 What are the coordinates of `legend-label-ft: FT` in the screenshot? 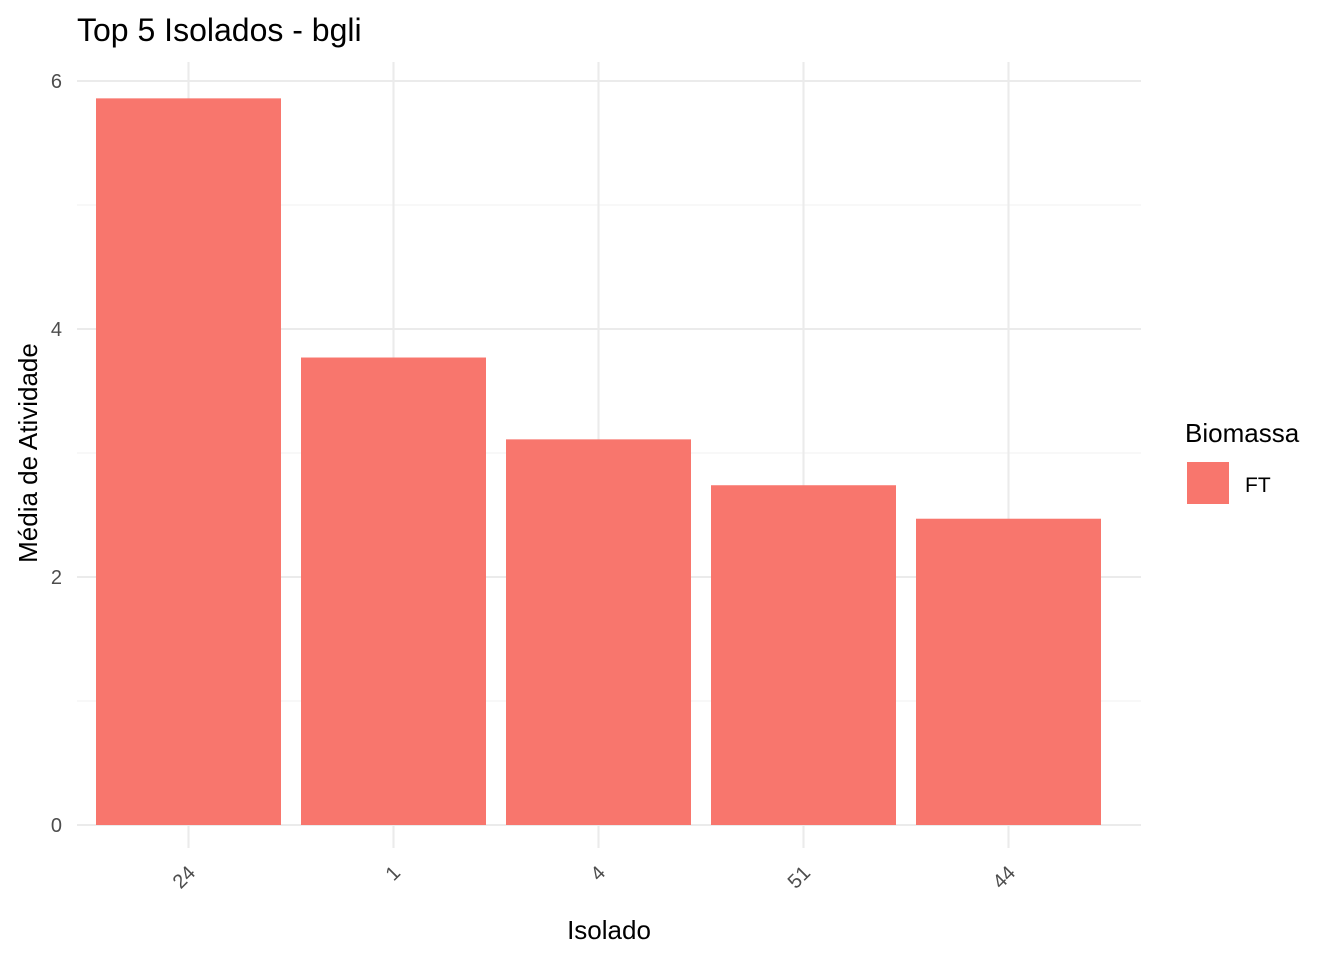 It's located at (1258, 485).